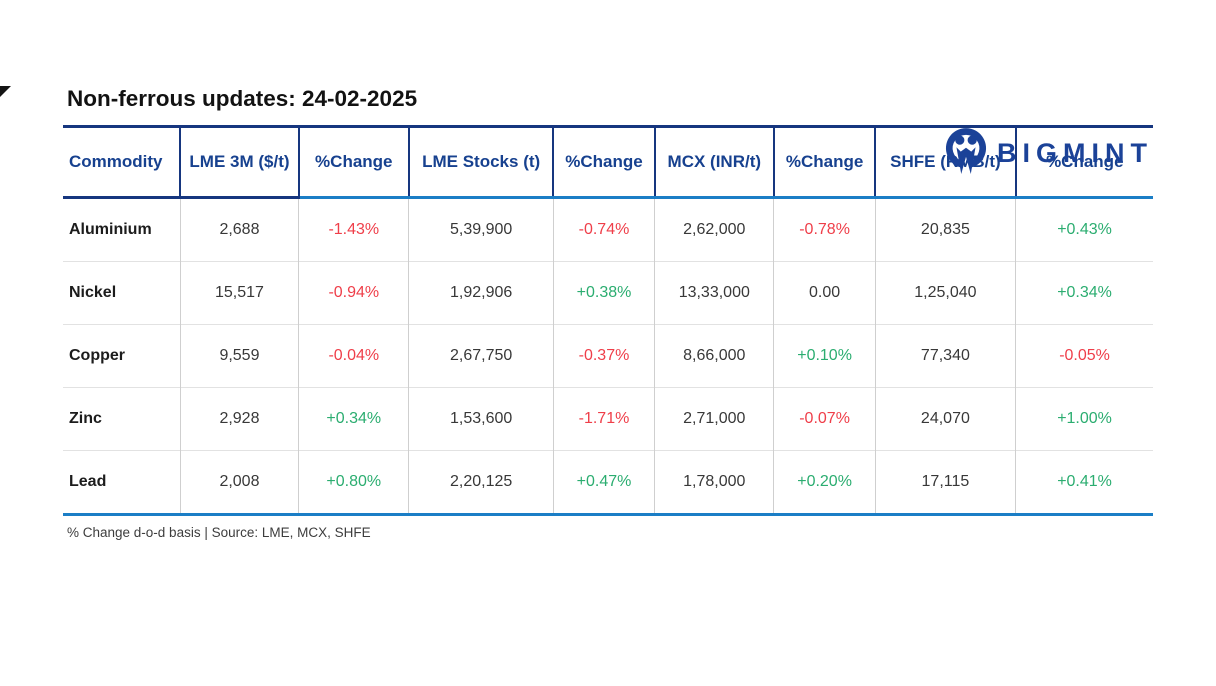 The image size is (1216, 686). Describe the element at coordinates (945, 483) in the screenshot. I see `value-cell: 17,115` at that location.